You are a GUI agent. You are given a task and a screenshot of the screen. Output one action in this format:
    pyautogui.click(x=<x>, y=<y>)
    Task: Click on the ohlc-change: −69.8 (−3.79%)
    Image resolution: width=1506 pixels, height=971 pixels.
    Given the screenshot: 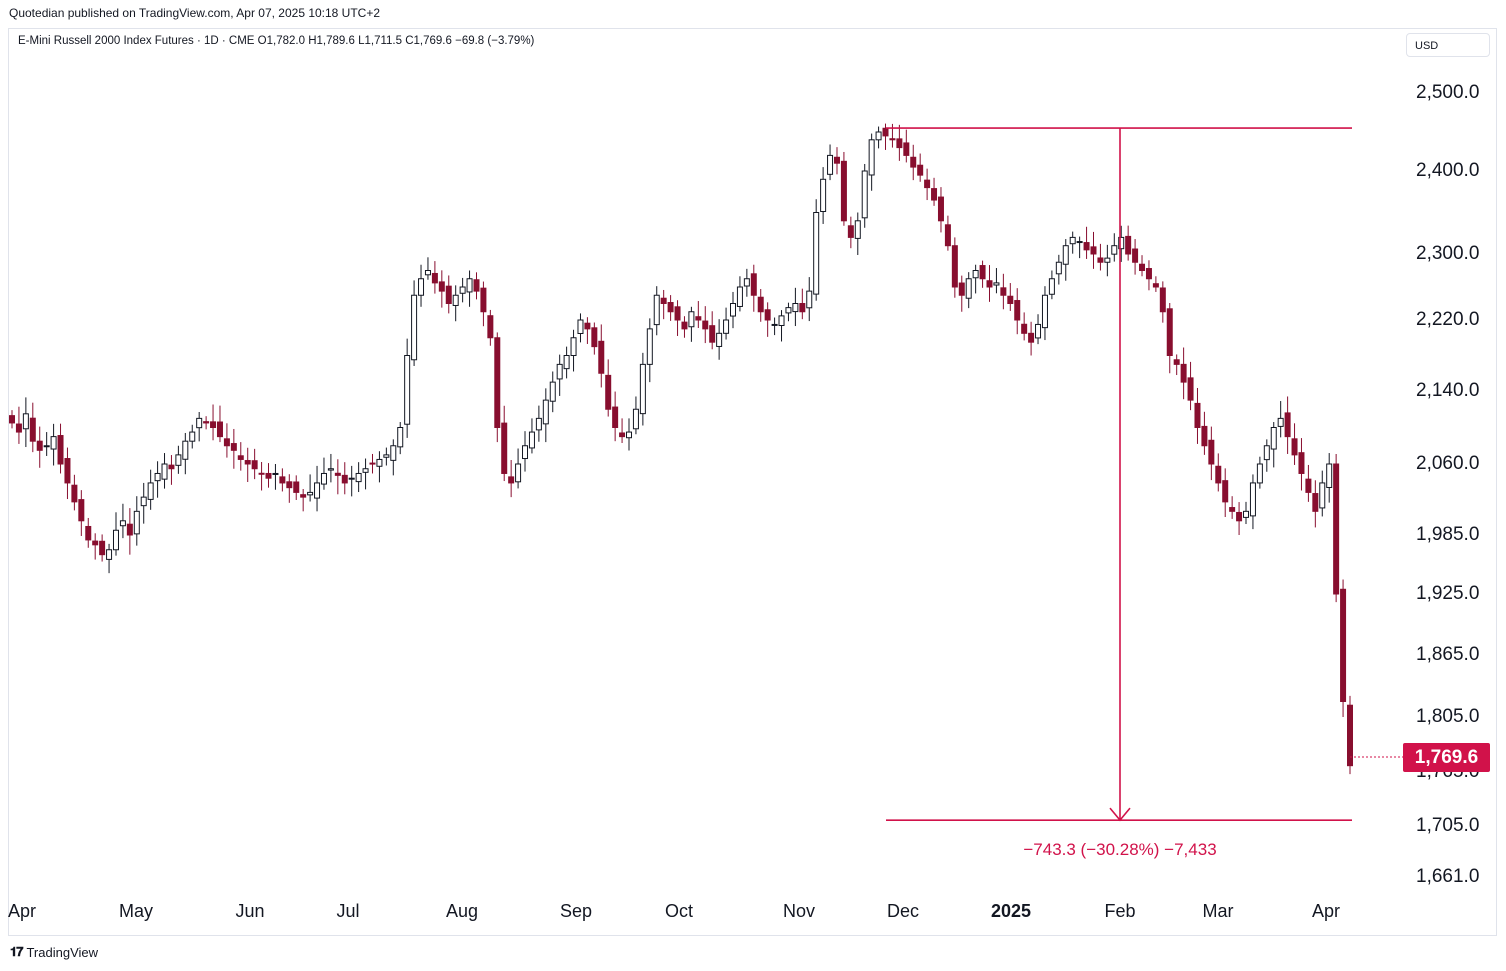 What is the action you would take?
    pyautogui.click(x=495, y=41)
    